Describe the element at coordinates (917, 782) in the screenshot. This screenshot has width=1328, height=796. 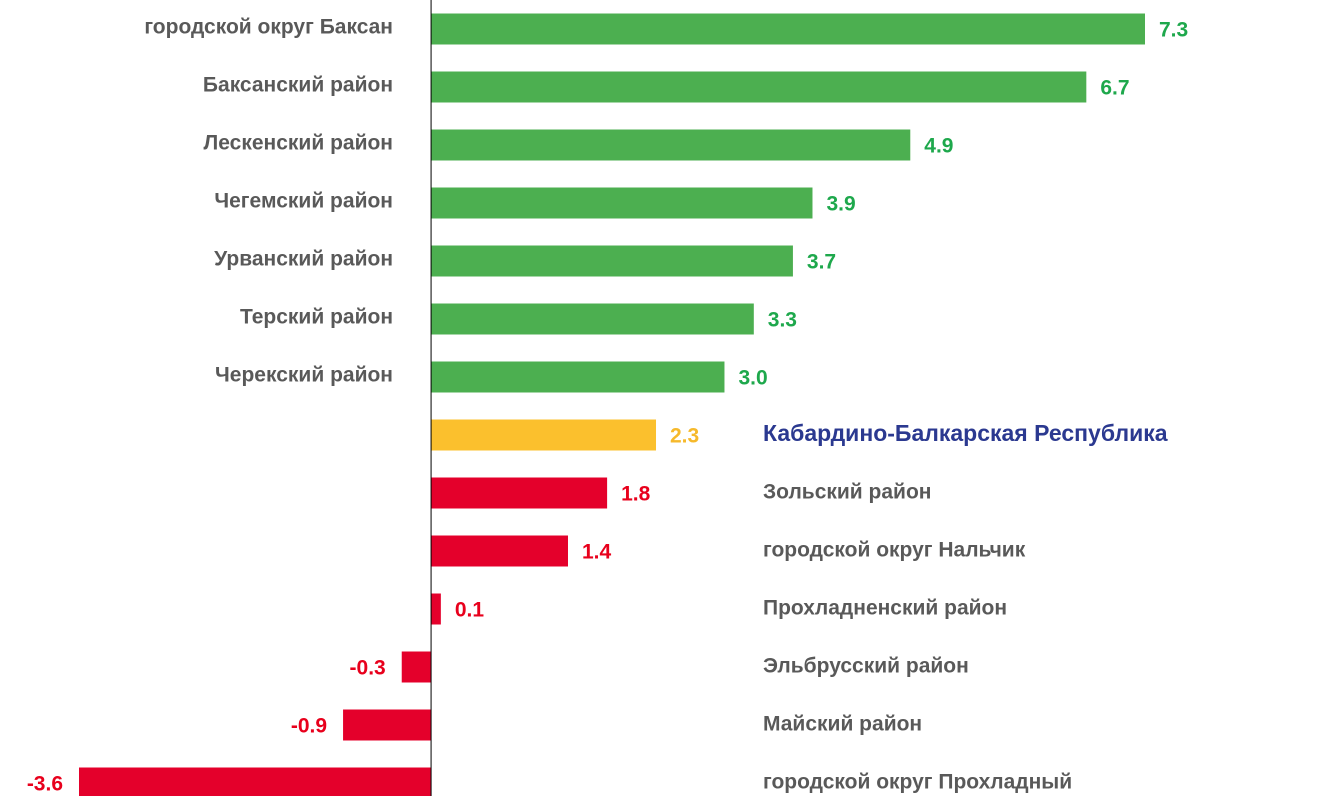
I see `category-label: городской округ Прохладный` at that location.